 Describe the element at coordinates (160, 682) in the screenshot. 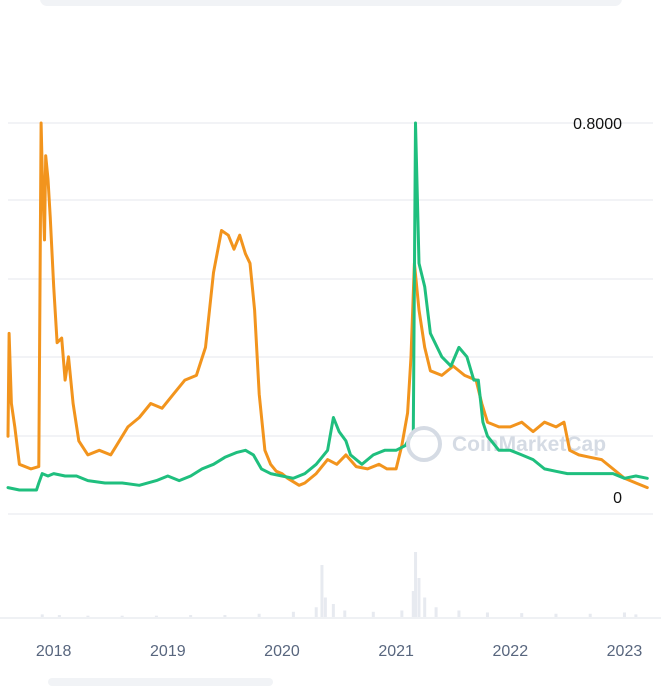

I see `bottom-control-strip` at that location.